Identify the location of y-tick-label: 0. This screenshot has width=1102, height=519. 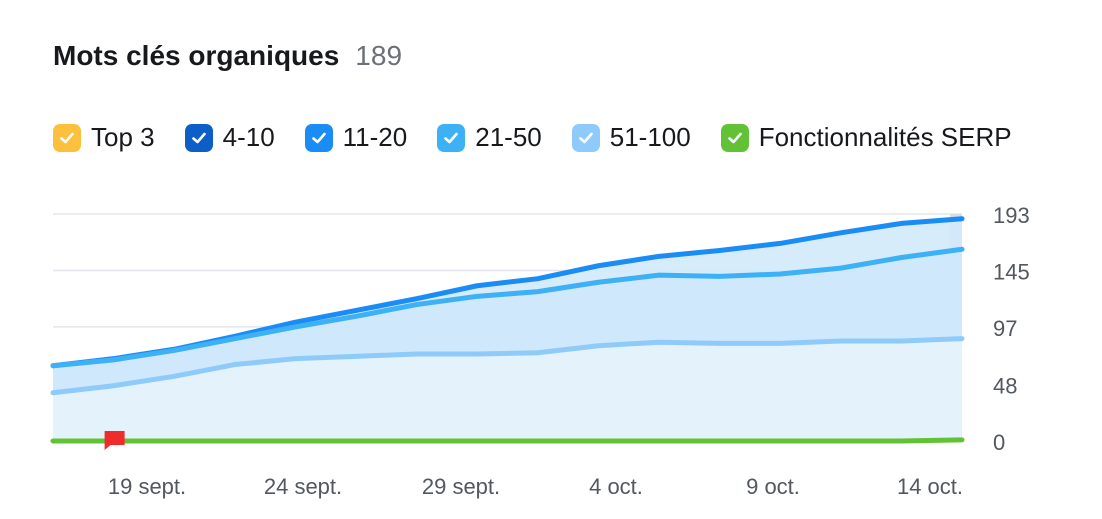
(999, 442).